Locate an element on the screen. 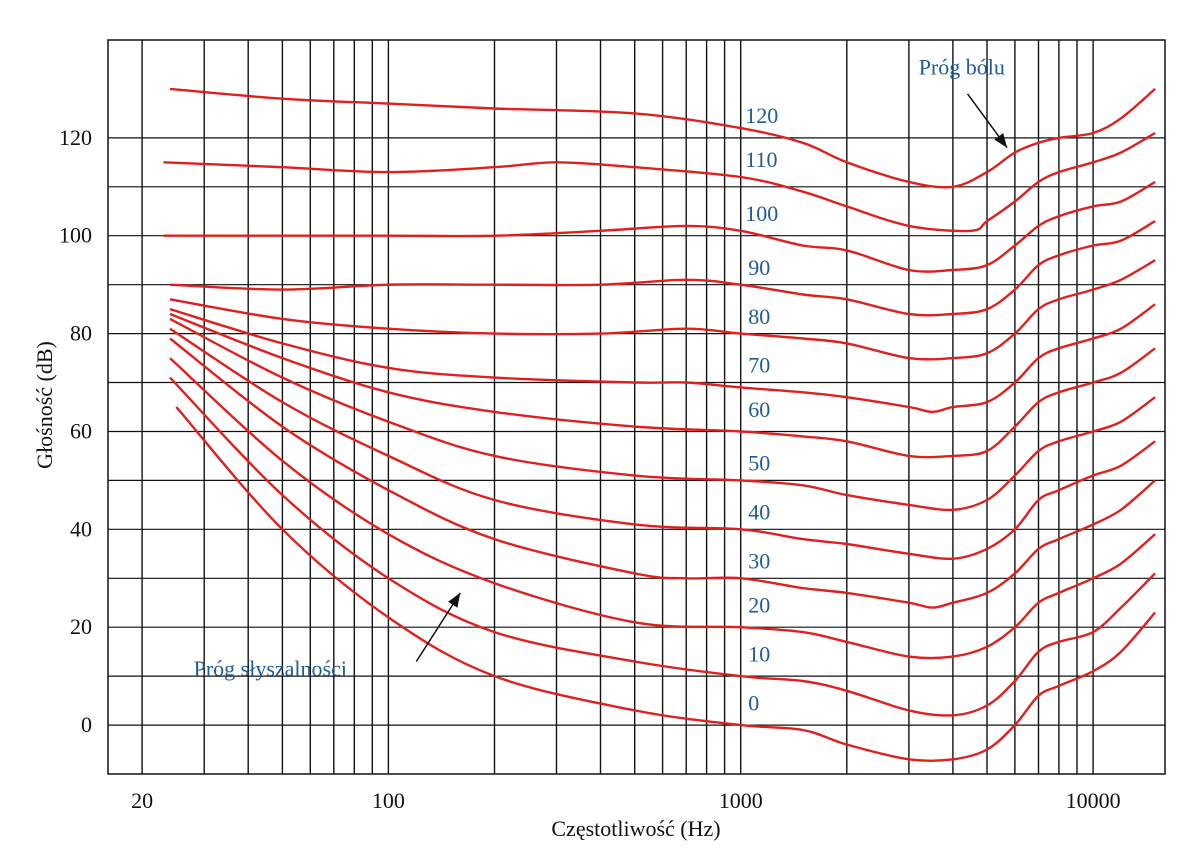  curve-label-120: 120 is located at coordinates (761, 115).